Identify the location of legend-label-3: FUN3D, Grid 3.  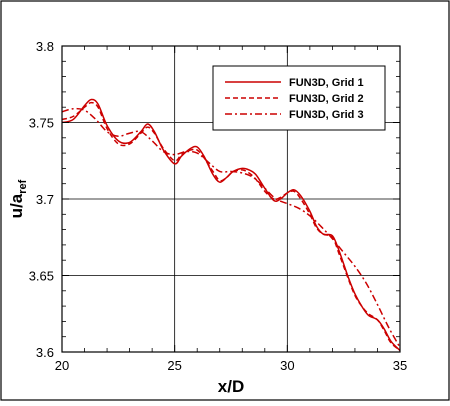
(326, 115).